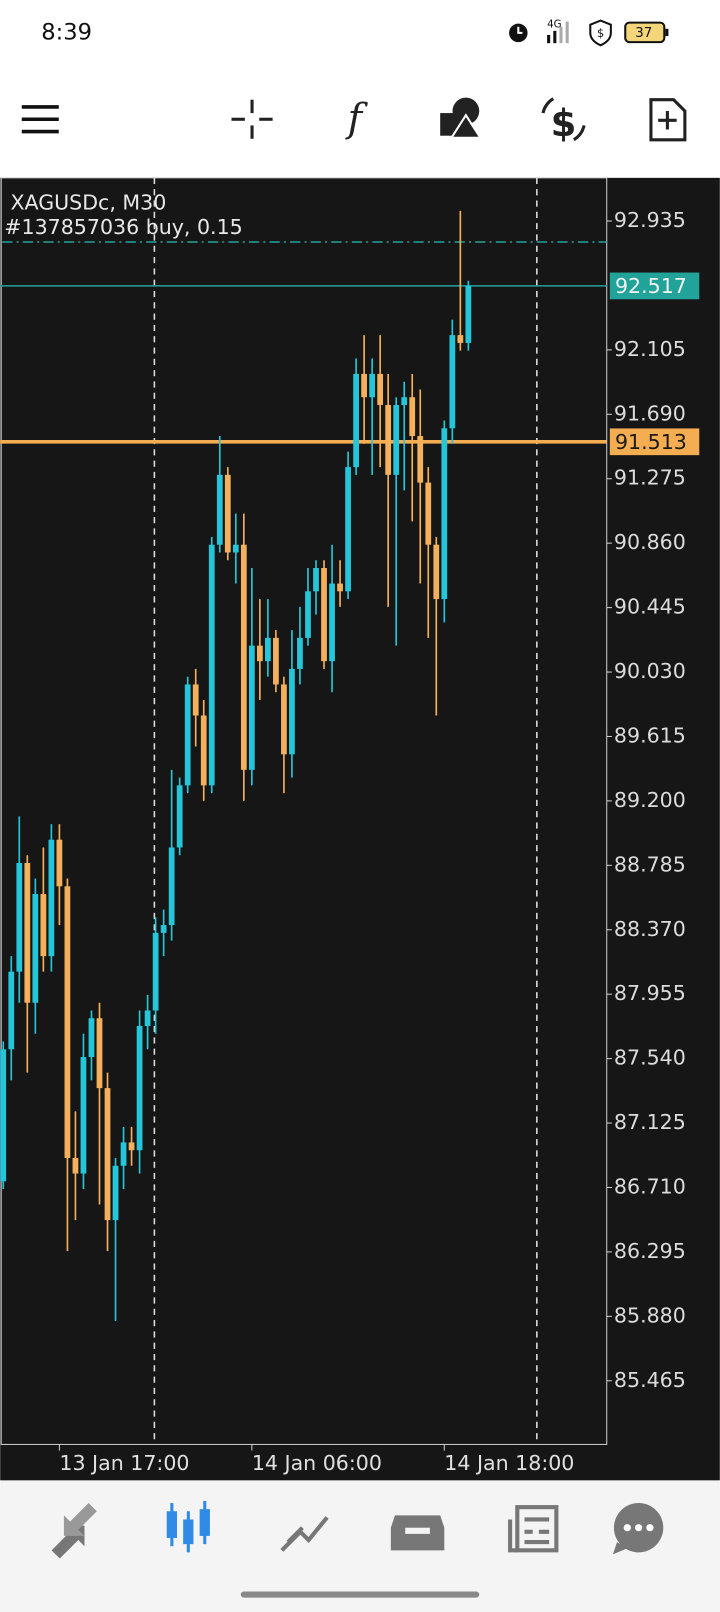 This screenshot has width=720, height=1612. What do you see at coordinates (360, 1594) in the screenshot?
I see `home-indicator` at bounding box center [360, 1594].